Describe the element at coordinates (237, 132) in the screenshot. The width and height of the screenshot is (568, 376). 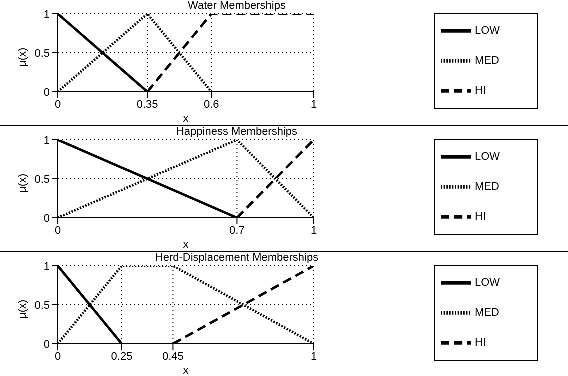
I see `chart-title: Happiness Memberships` at that location.